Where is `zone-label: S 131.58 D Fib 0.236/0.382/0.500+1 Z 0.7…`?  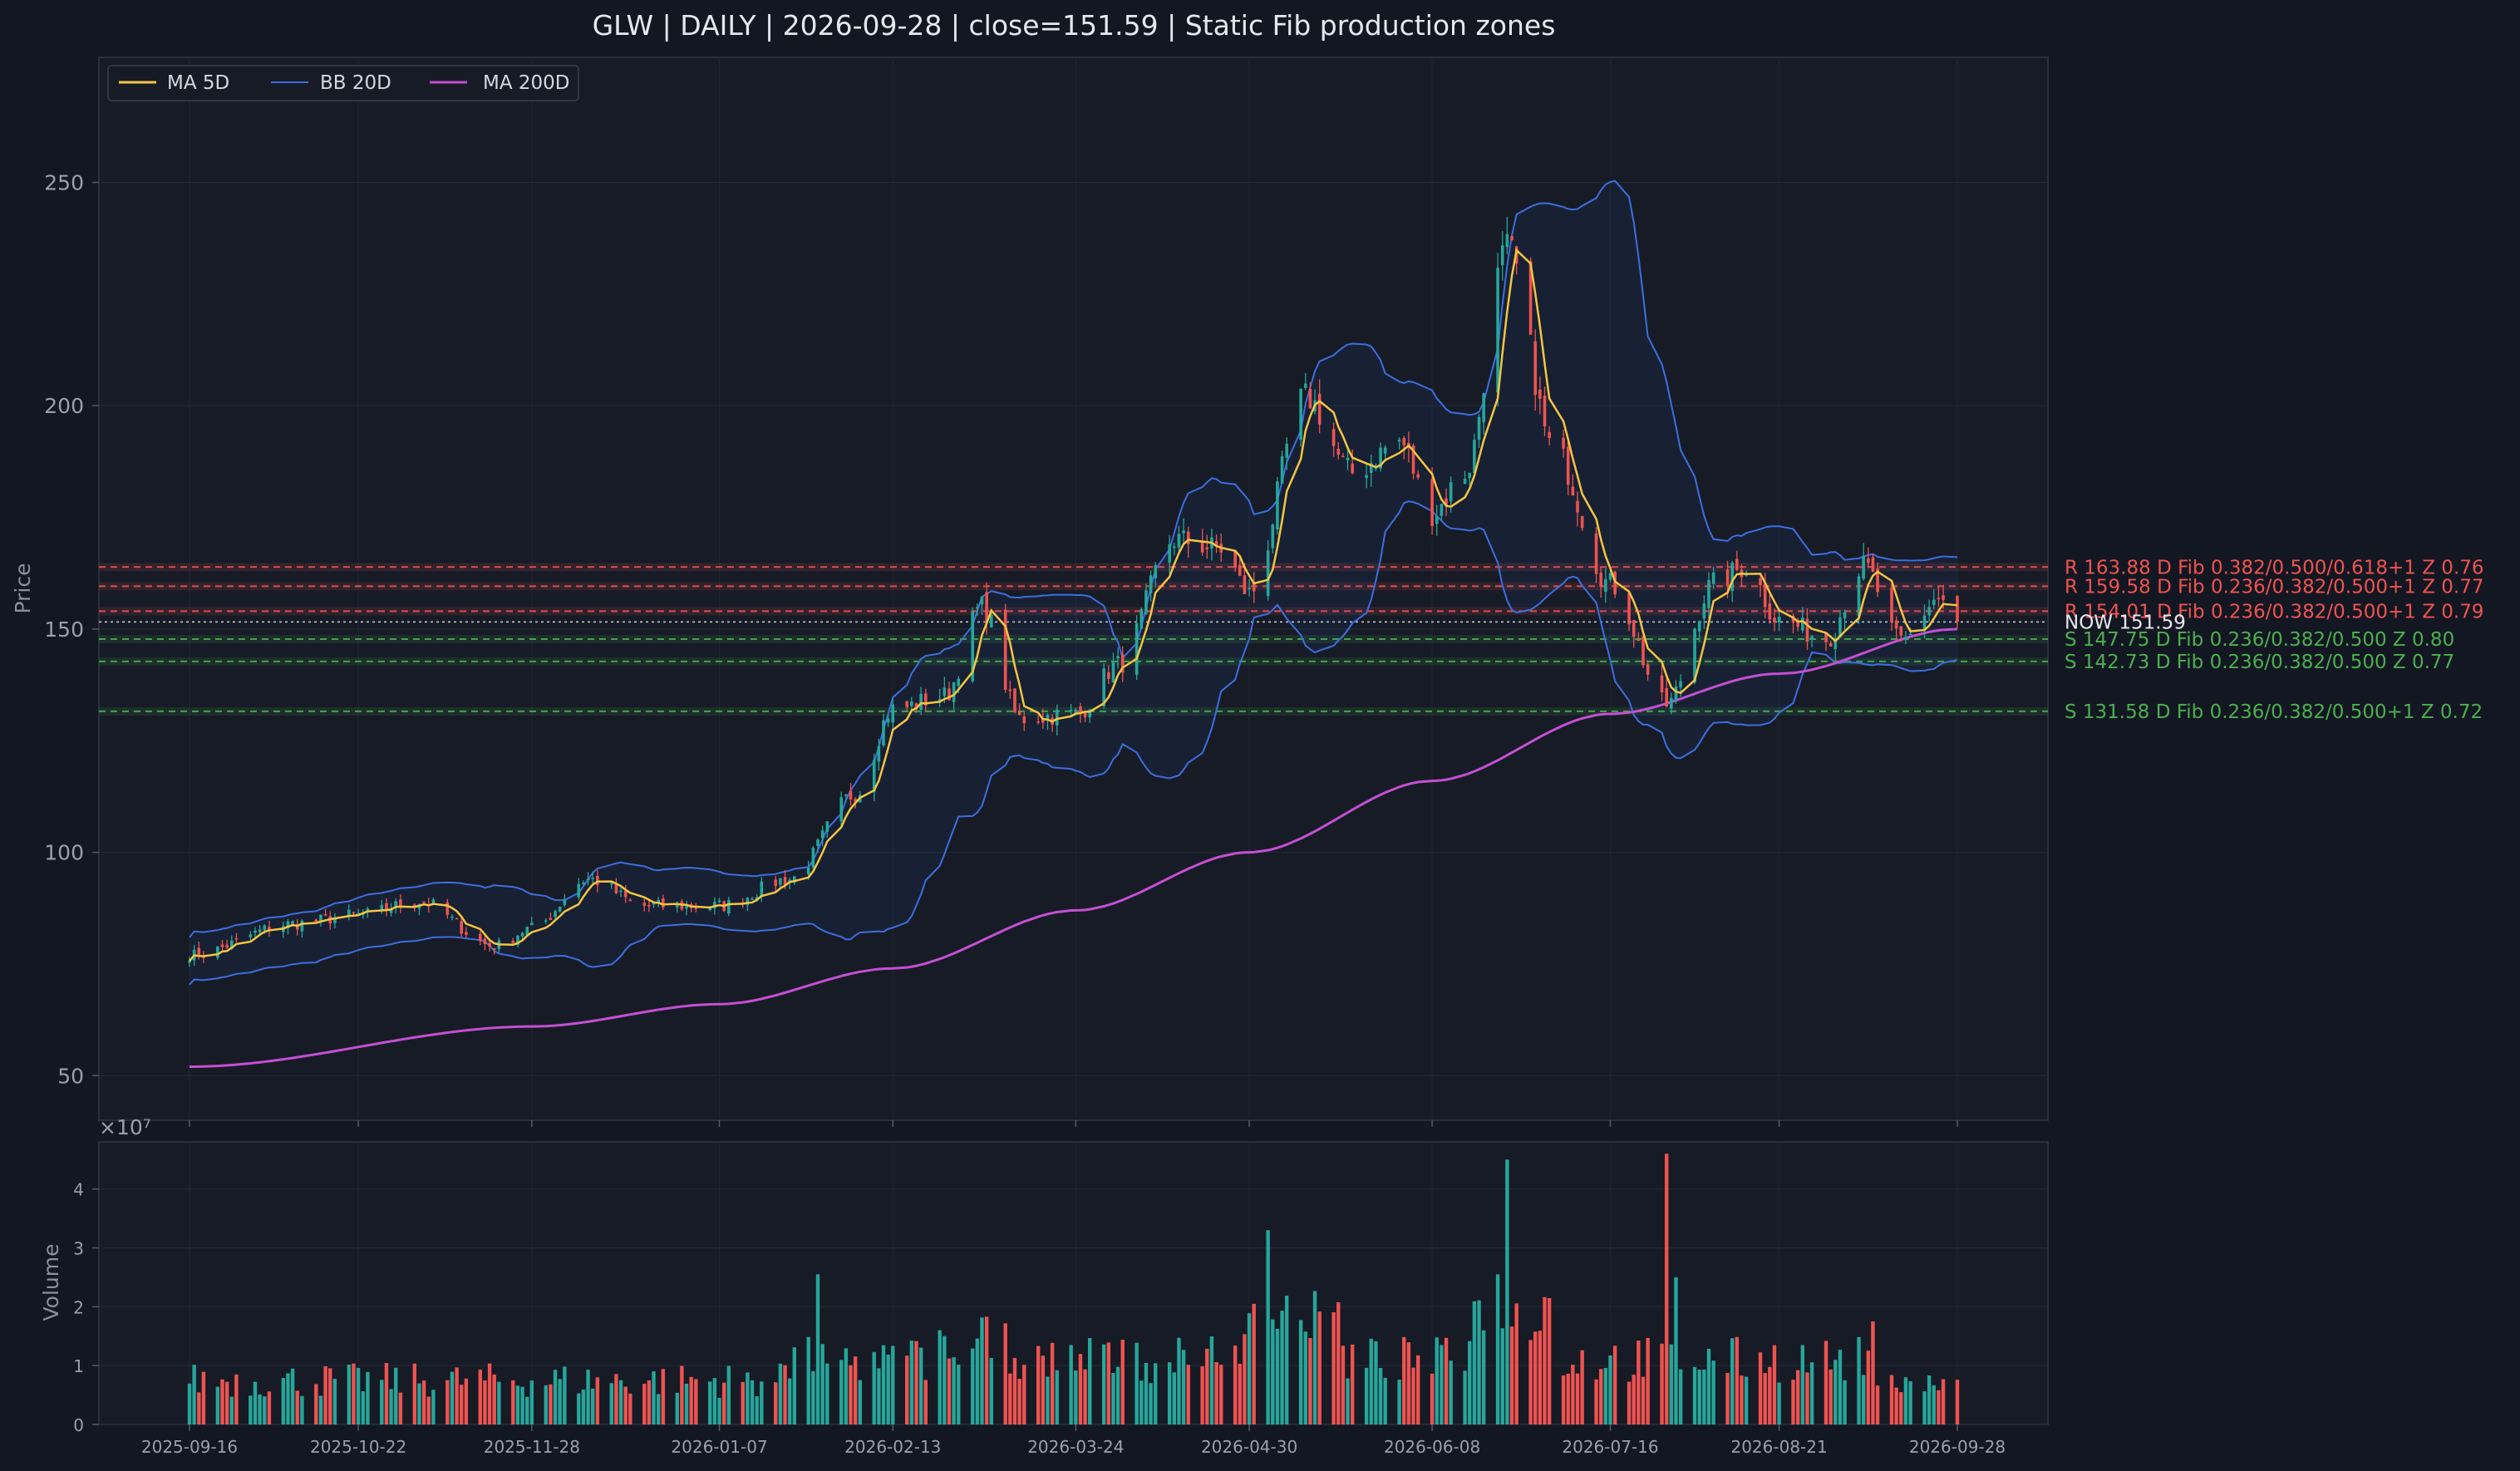 zone-label: S 131.58 D Fib 0.236/0.382/0.500+1 Z 0.7… is located at coordinates (2274, 712).